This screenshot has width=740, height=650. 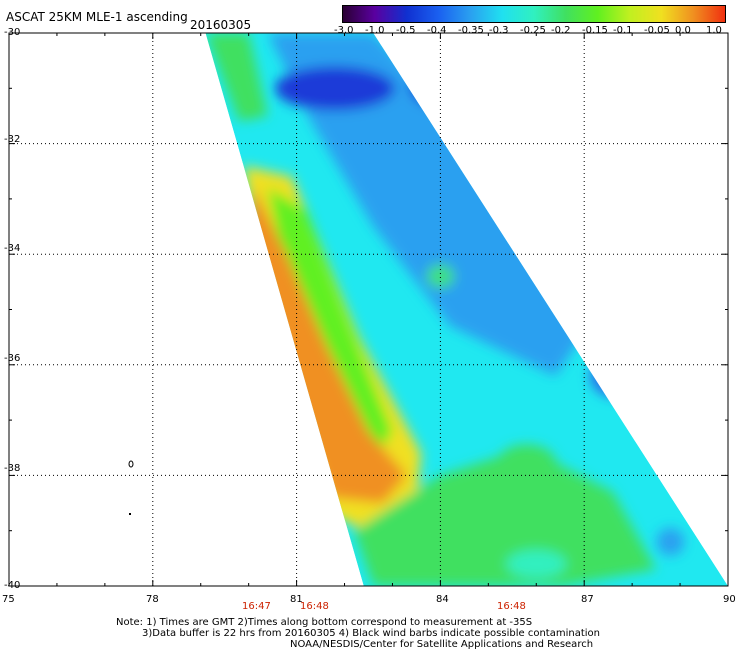 I want to click on lat-label: -38, so click(x=12, y=468).